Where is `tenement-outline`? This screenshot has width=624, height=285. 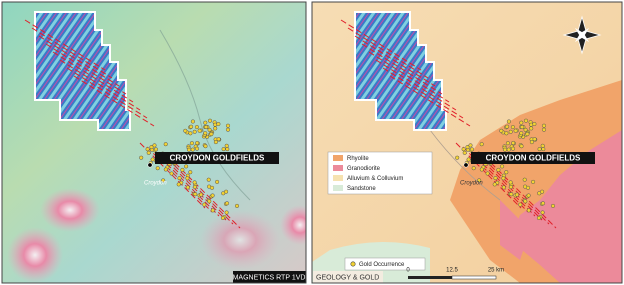
tenement-outline is located at coordinates (400, 71).